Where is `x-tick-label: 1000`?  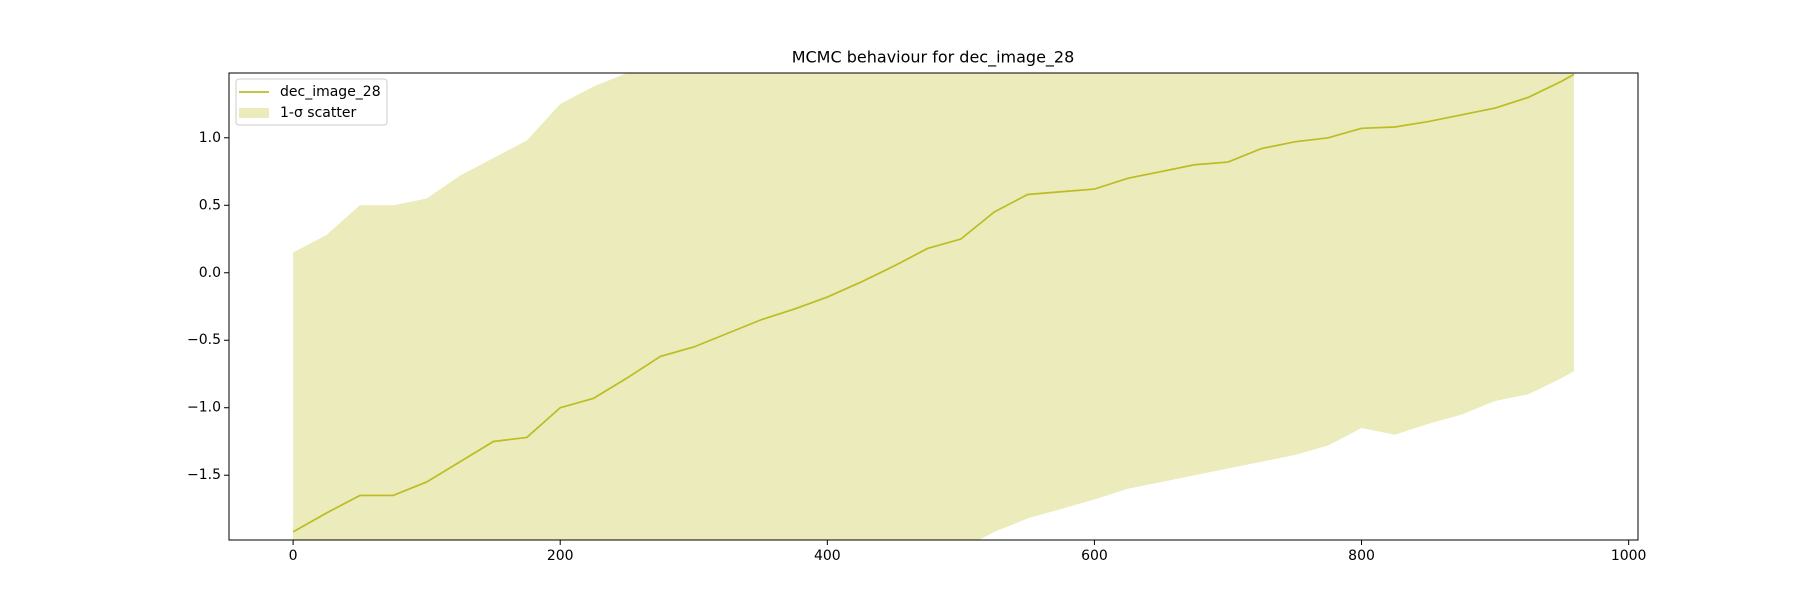
x-tick-label: 1000 is located at coordinates (1629, 556).